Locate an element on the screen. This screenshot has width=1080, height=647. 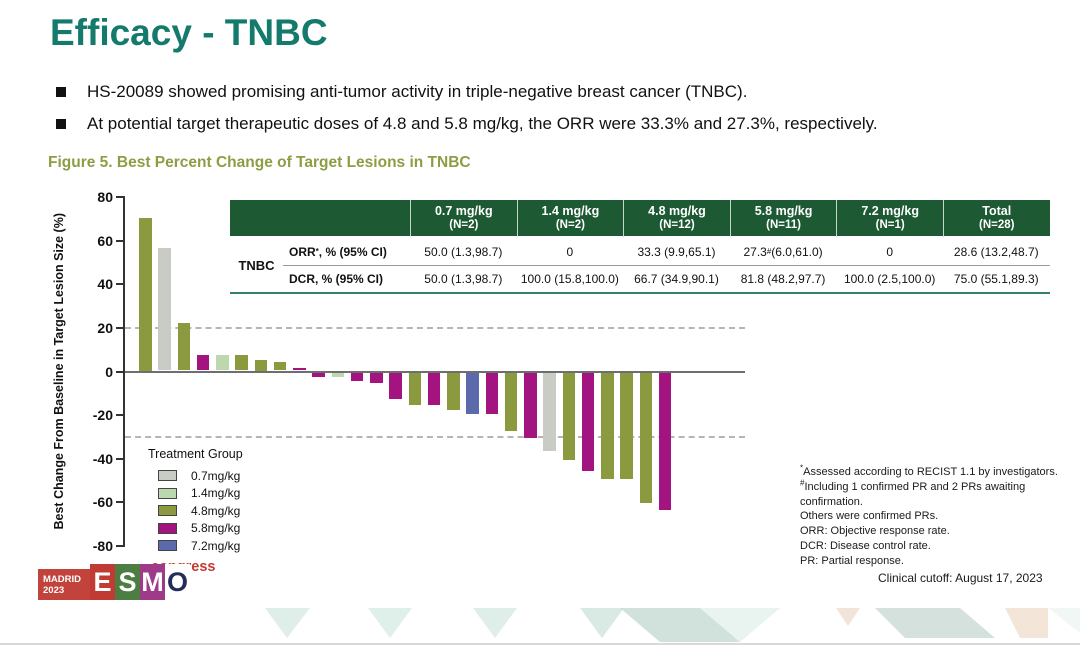
bullet-square-icon is located at coordinates (61, 92).